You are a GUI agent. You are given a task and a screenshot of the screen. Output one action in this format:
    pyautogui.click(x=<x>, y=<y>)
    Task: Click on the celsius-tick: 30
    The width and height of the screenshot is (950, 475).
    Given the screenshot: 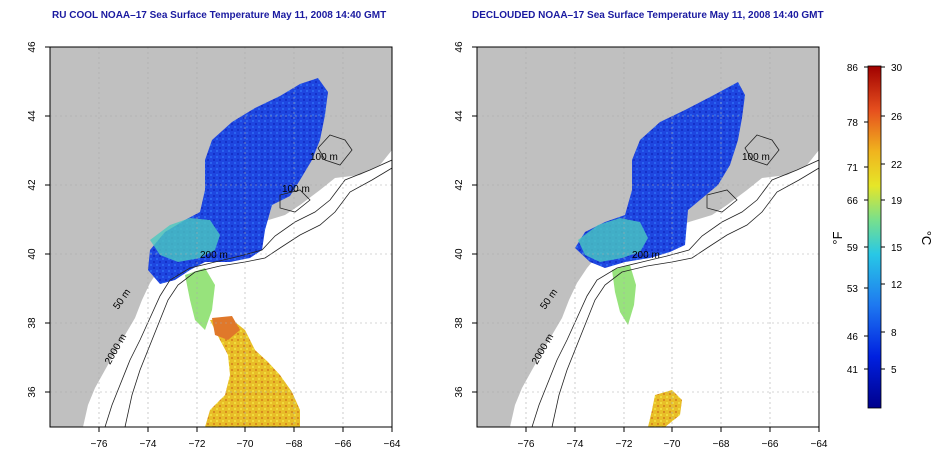 What is the action you would take?
    pyautogui.click(x=897, y=68)
    